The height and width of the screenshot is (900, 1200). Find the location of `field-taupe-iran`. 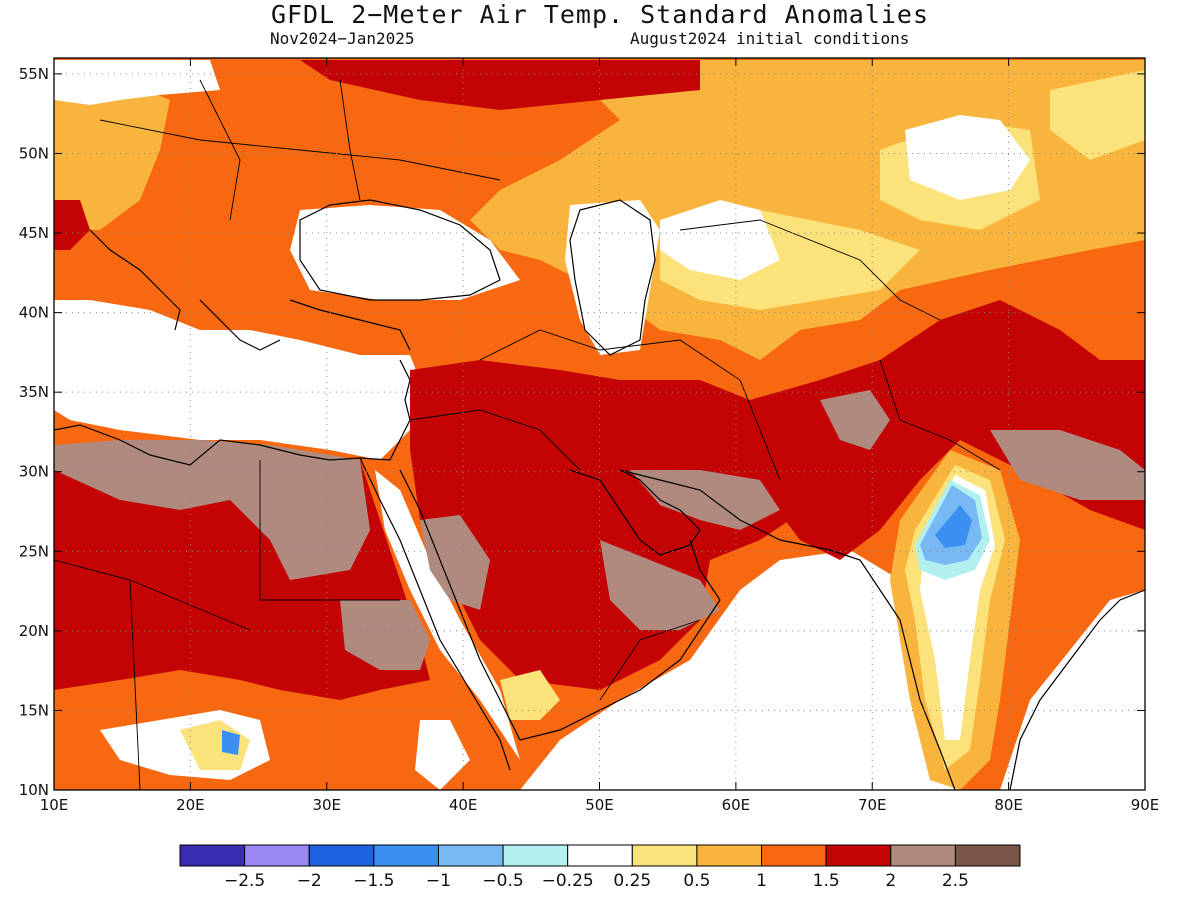

field-taupe-iran is located at coordinates (705, 500).